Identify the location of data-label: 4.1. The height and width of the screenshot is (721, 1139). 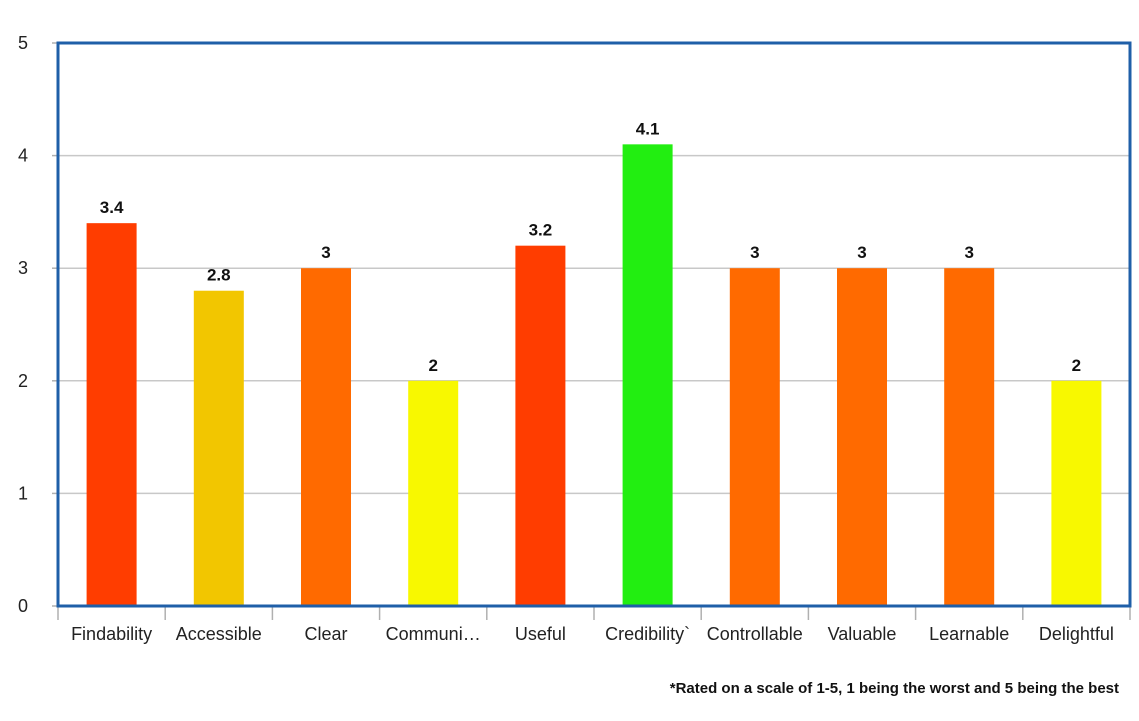
(648, 128).